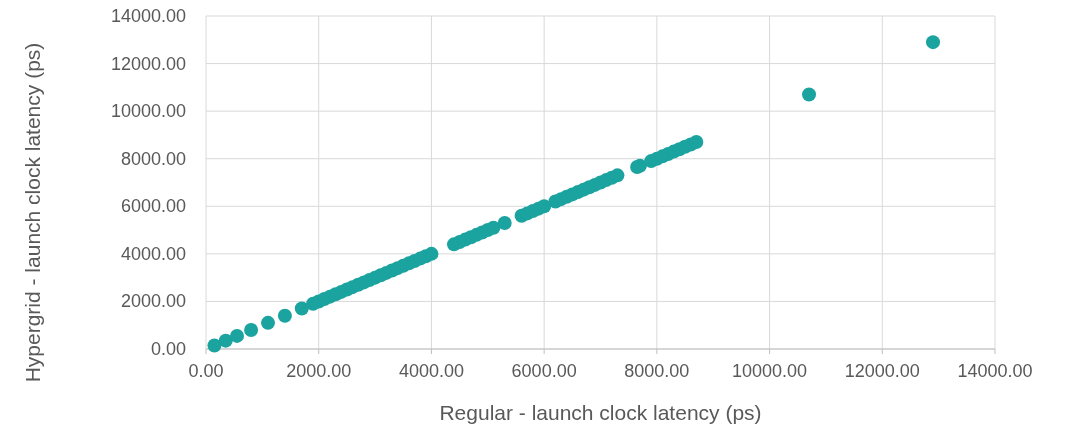 This screenshot has width=1071, height=434. Describe the element at coordinates (153, 301) in the screenshot. I see `y-tick-label: 2000.00` at that location.